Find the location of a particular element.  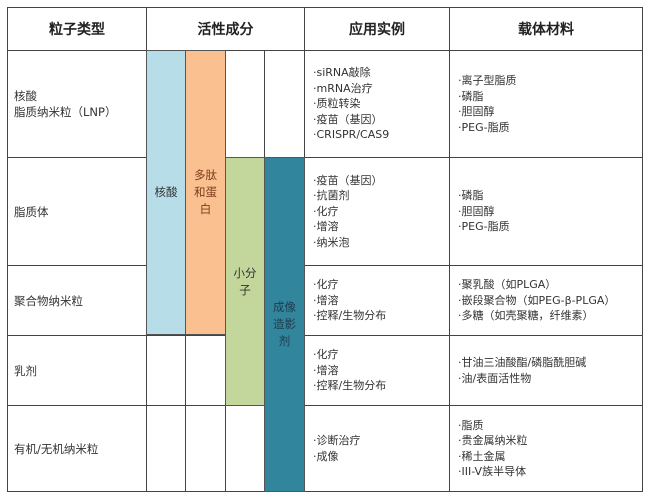

header-type: 粒子类型 is located at coordinates (77, 29).